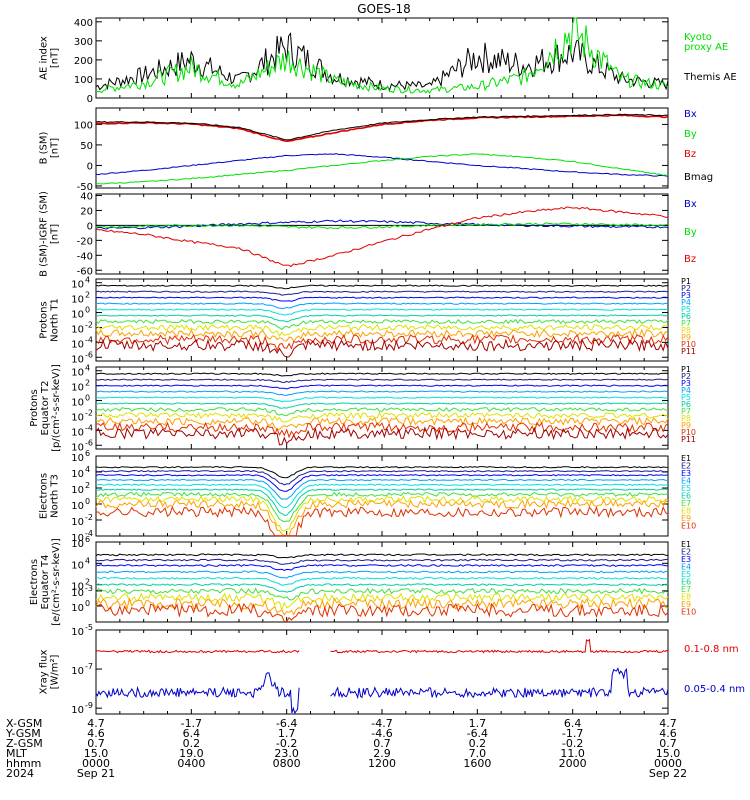  I want to click on series-p2, so click(382, 381).